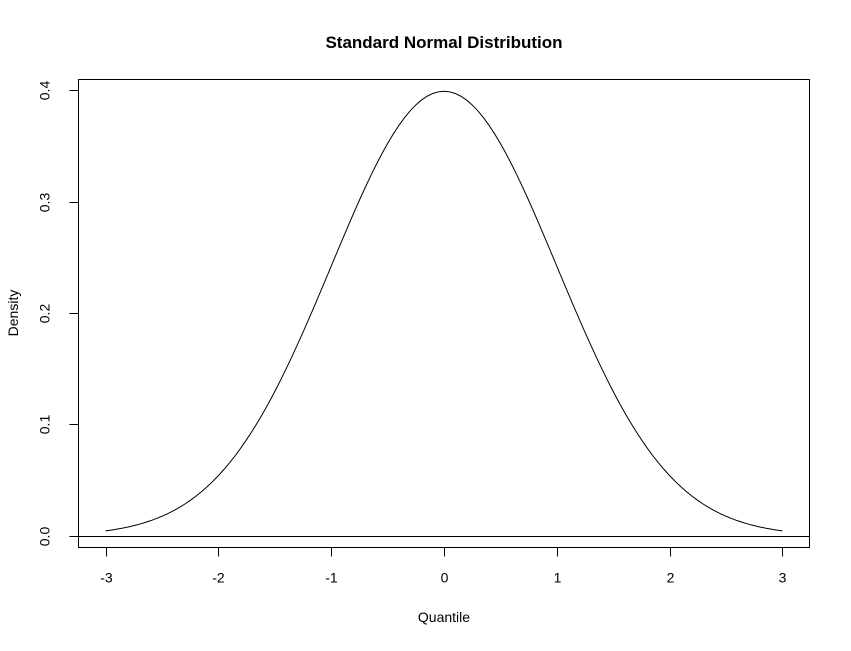  Describe the element at coordinates (558, 578) in the screenshot. I see `x-tick-label: 1` at that location.